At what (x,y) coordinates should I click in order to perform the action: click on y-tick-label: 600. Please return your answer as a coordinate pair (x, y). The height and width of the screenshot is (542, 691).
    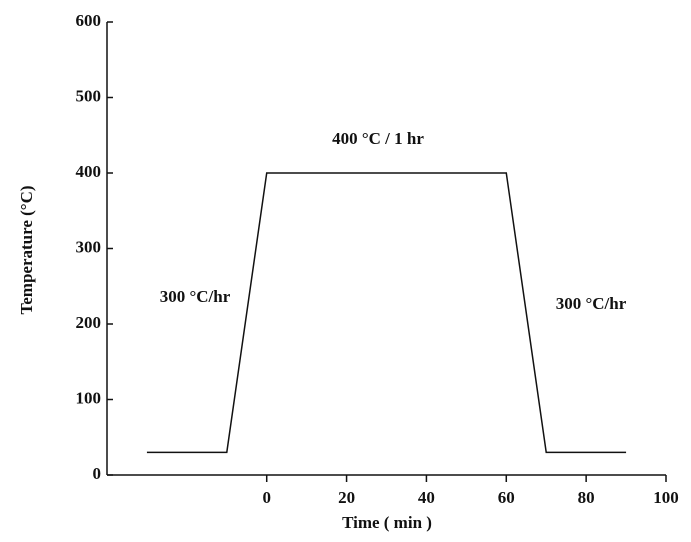
    Looking at the image, I should click on (89, 20).